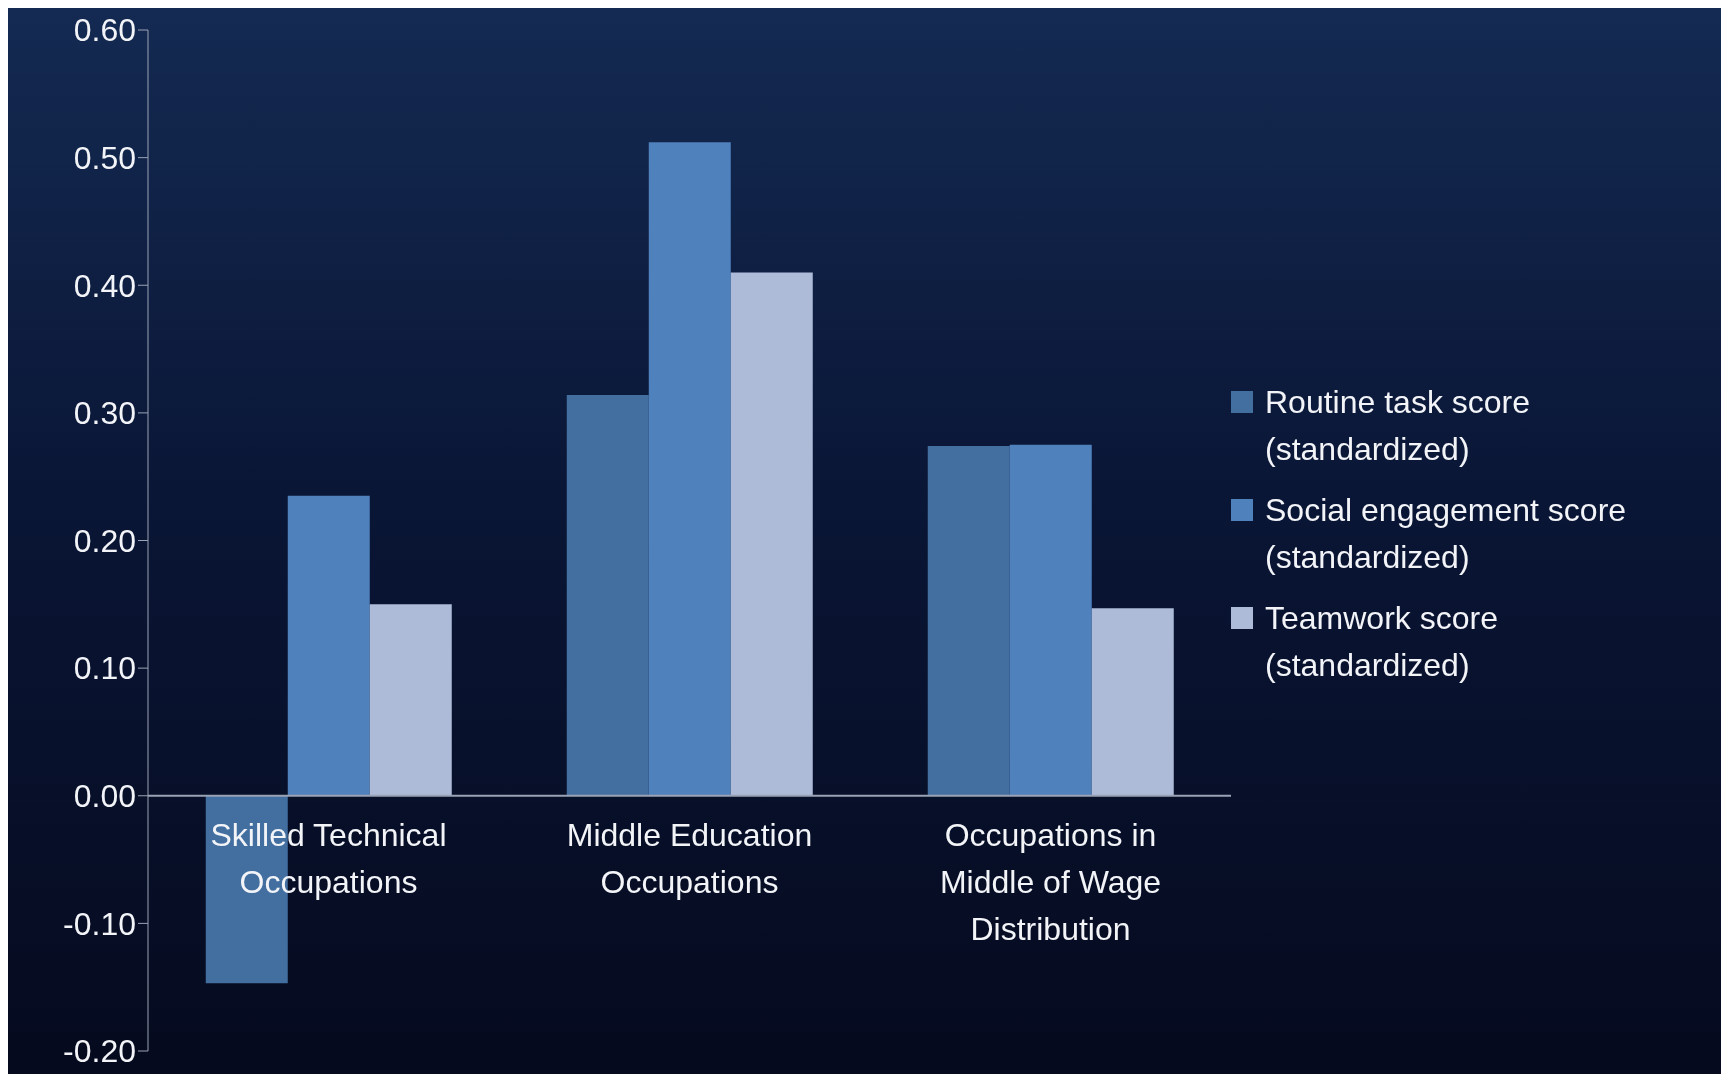  I want to click on legend-label: Social engagement score (standardized), so click(1446, 534).